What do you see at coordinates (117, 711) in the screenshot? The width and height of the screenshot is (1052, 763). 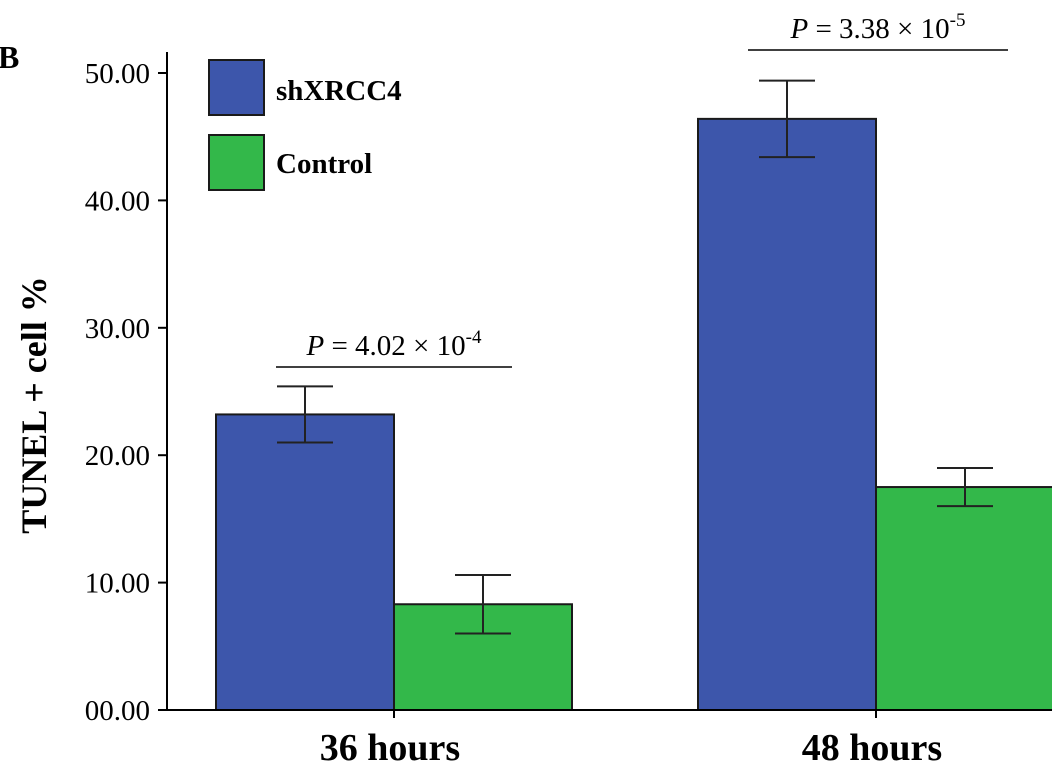 I see `y-tick-label: 00.00` at bounding box center [117, 711].